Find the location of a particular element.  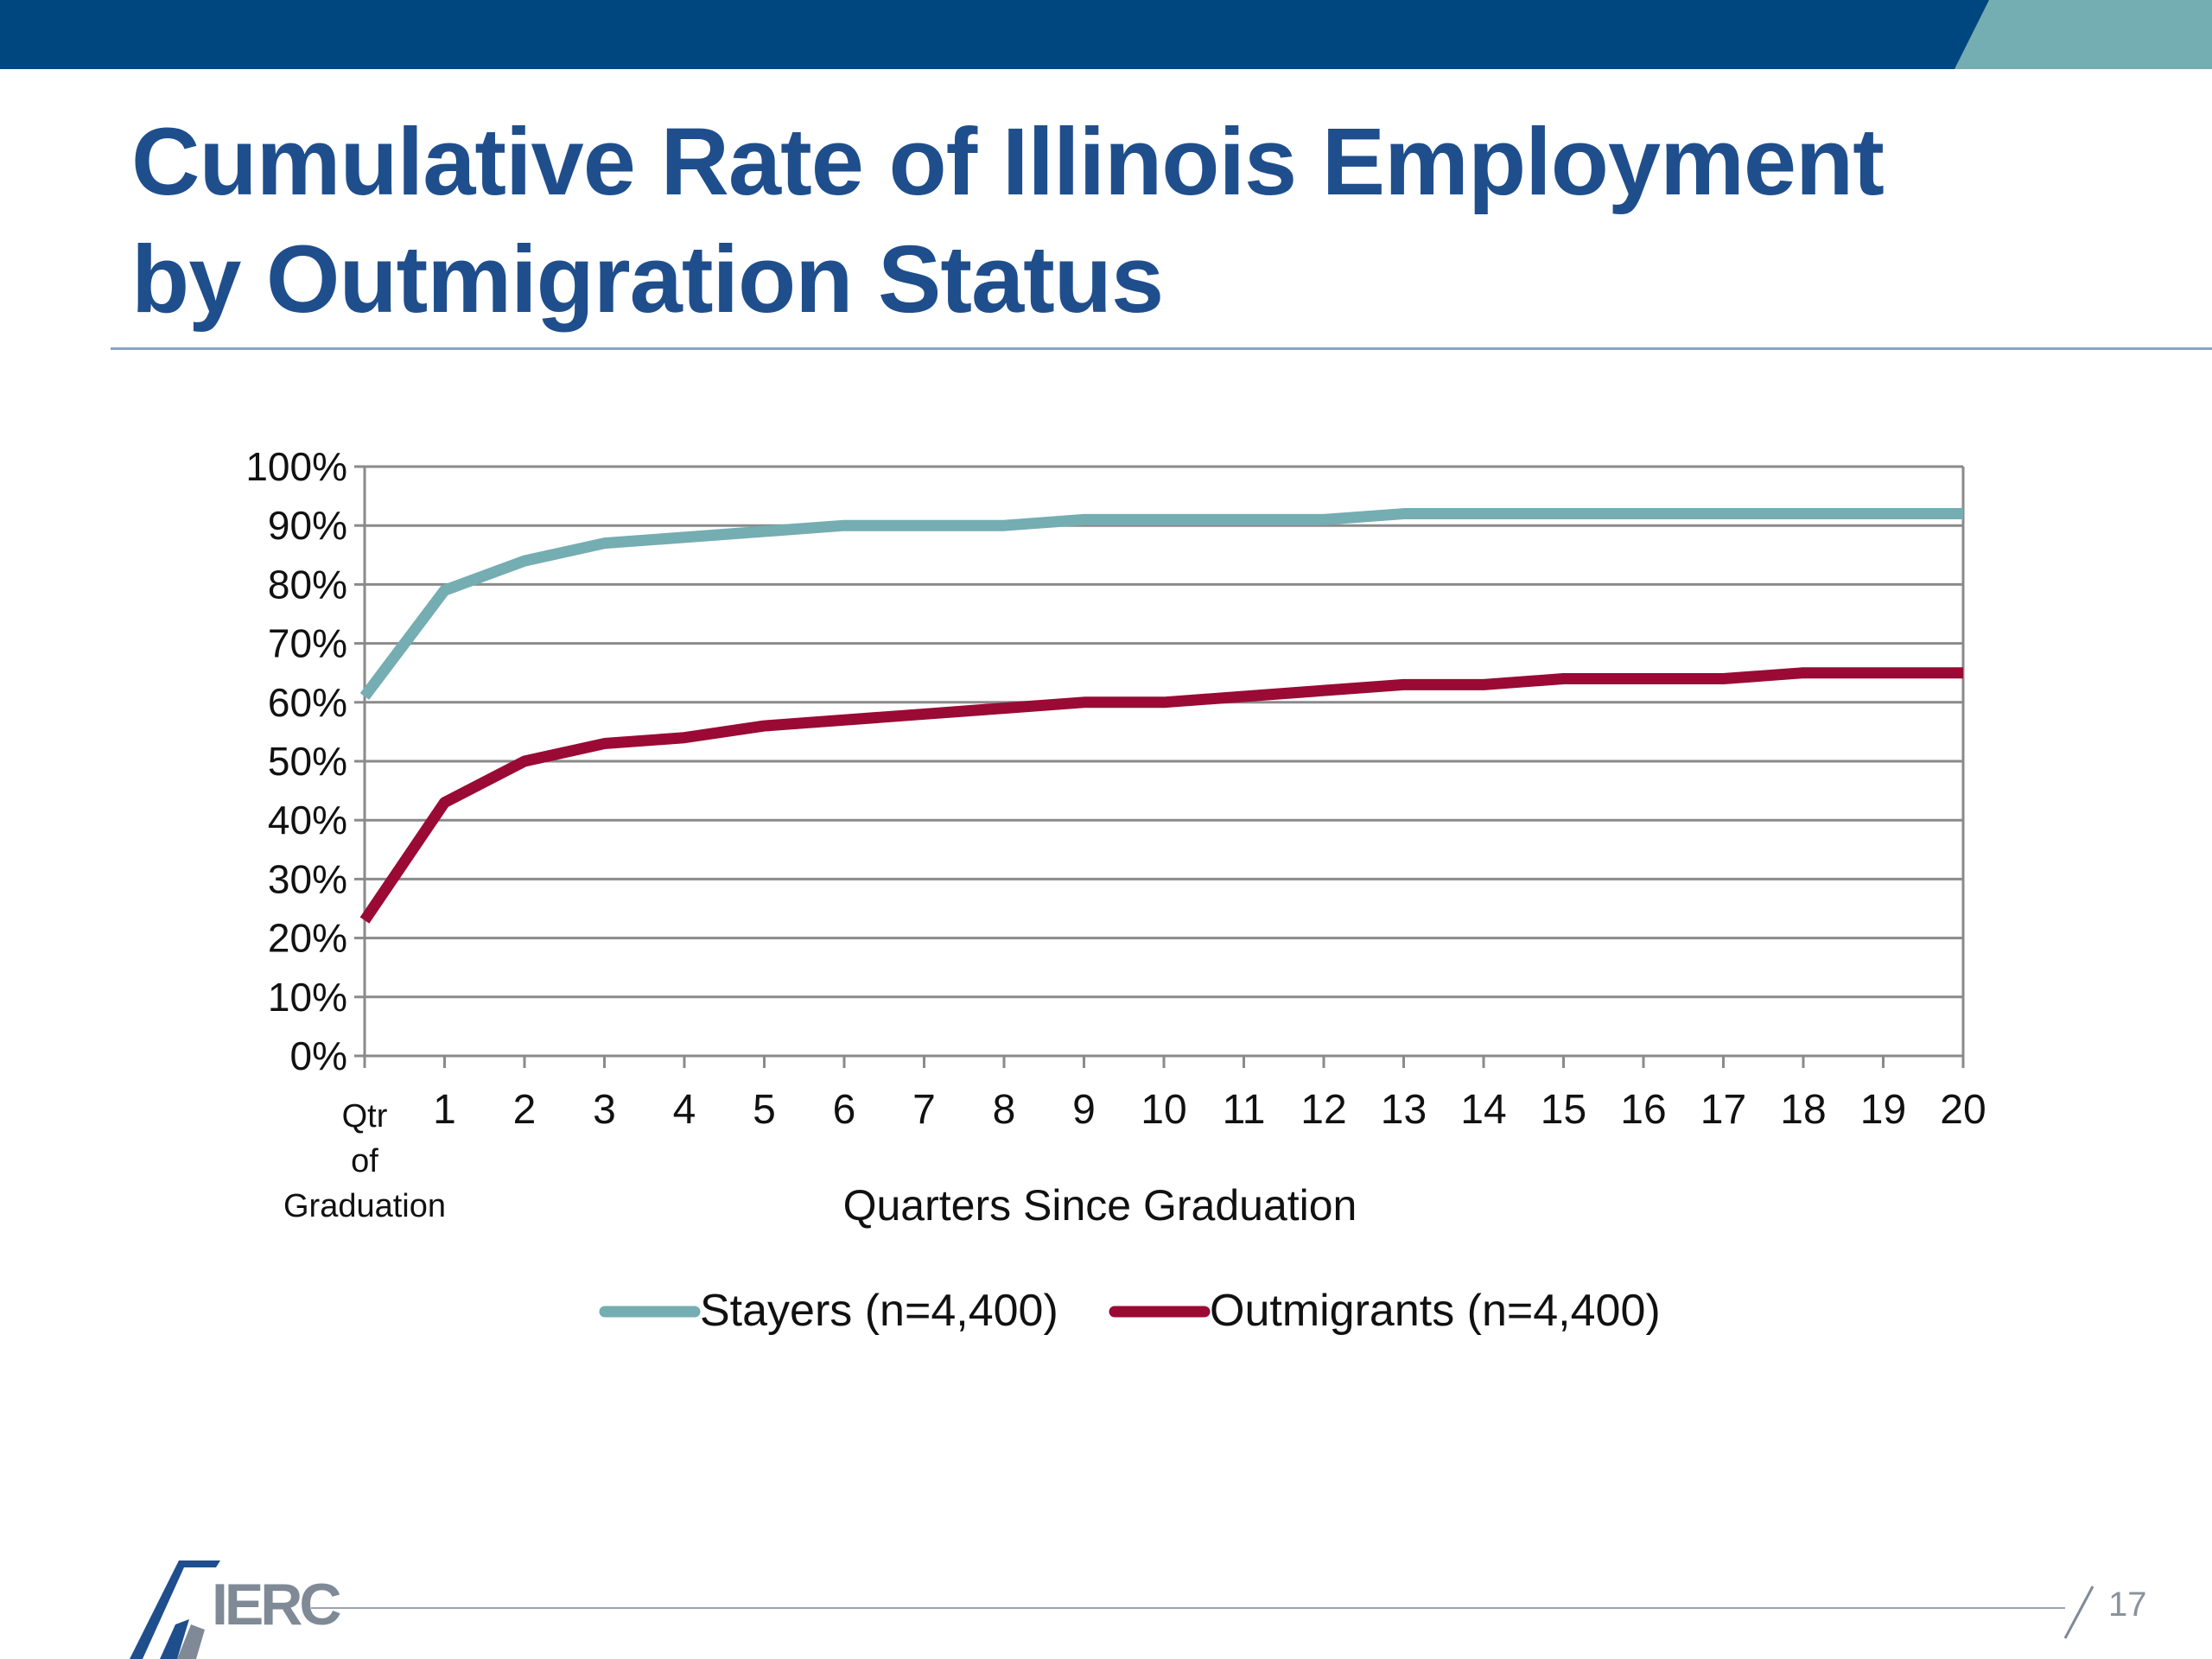

x-tick-label: 9 is located at coordinates (1084, 1110).